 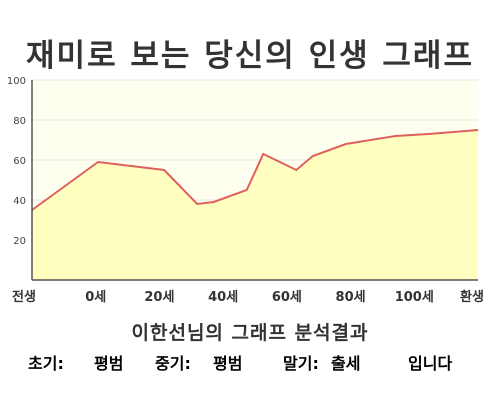 What do you see at coordinates (430, 363) in the screenshot?
I see `ending-text: 입니다` at bounding box center [430, 363].